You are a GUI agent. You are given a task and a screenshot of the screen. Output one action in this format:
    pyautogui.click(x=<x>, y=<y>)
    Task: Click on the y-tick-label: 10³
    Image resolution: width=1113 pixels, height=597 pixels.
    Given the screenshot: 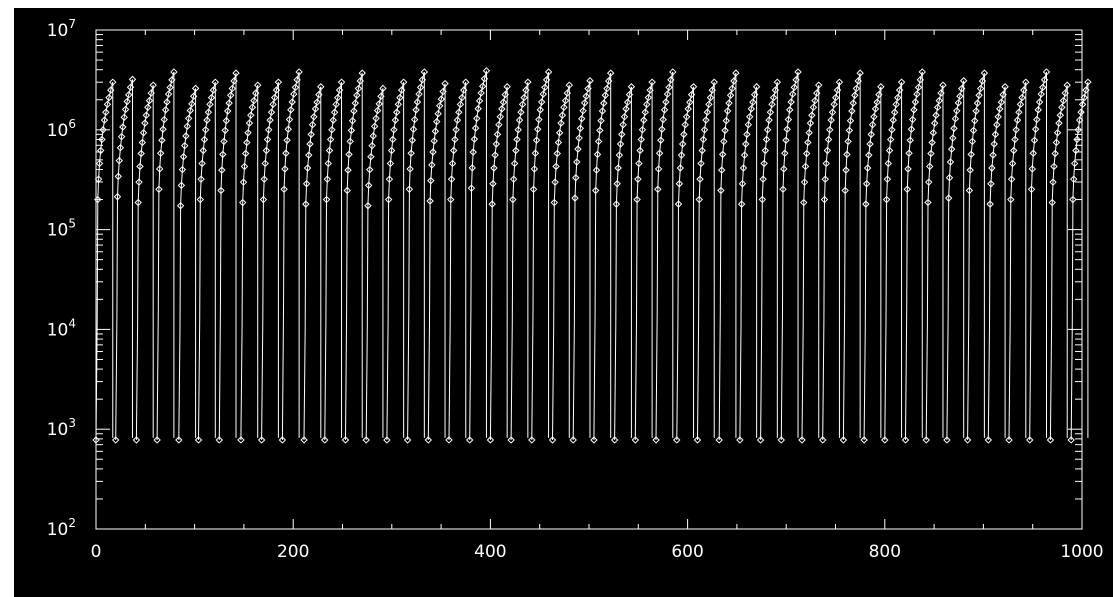 What is the action you would take?
    pyautogui.click(x=61, y=428)
    